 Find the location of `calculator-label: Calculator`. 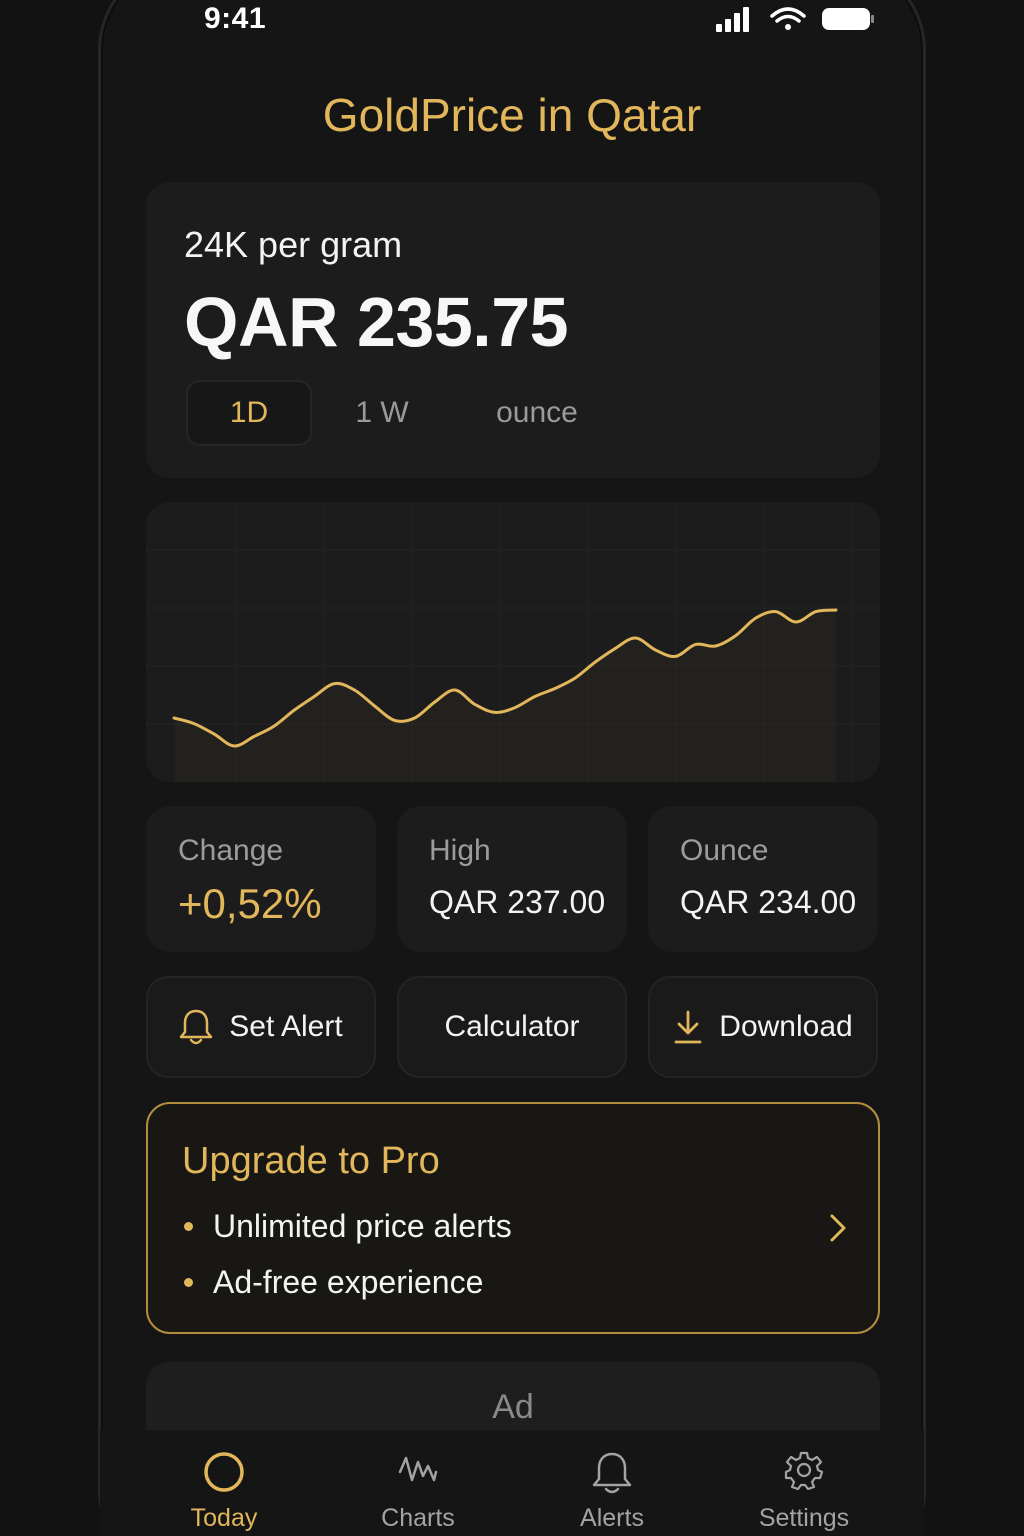

calculator-label: Calculator is located at coordinates (512, 1026).